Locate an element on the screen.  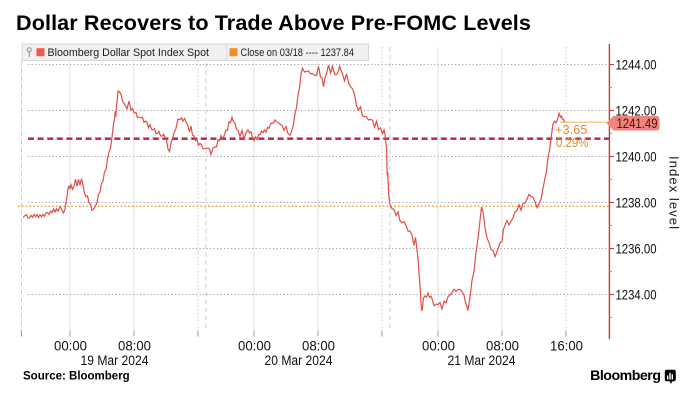
svg-text: 1236.00 is located at coordinates (636, 249).